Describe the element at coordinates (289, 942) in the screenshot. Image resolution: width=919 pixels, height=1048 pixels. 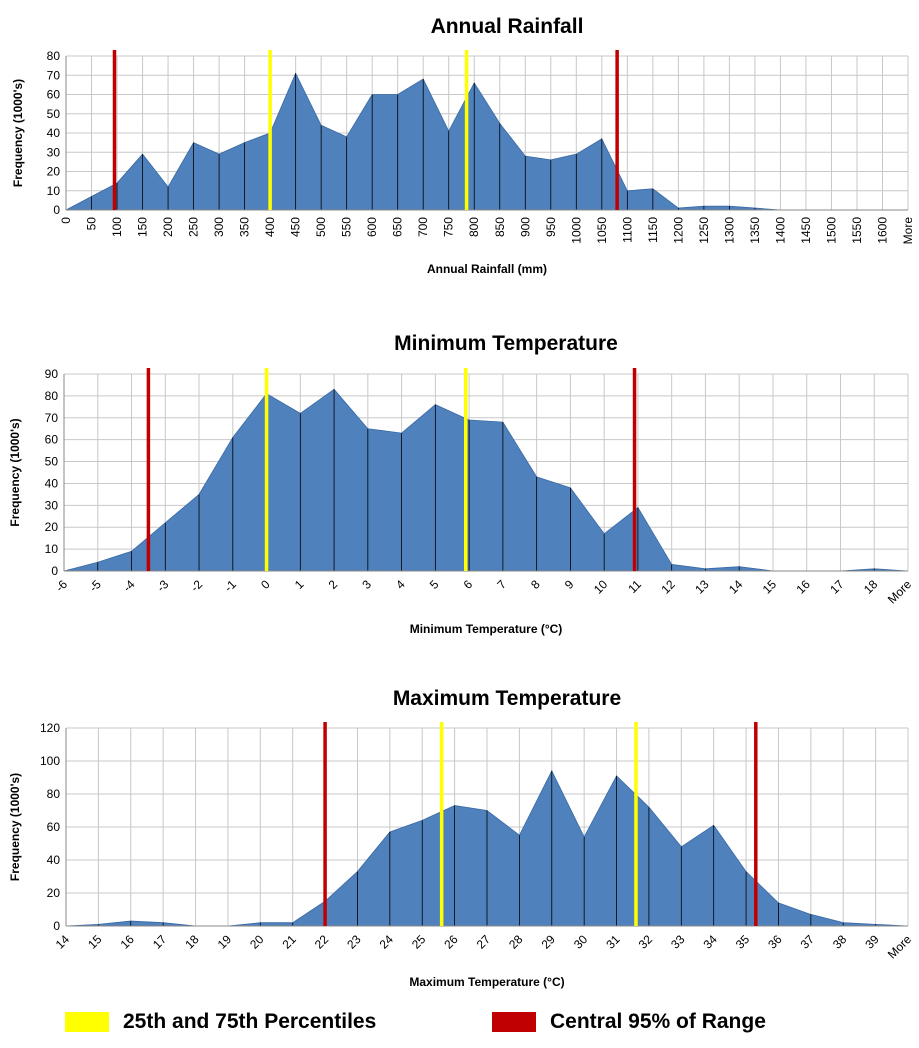
I see `x-tick-label: 21` at that location.